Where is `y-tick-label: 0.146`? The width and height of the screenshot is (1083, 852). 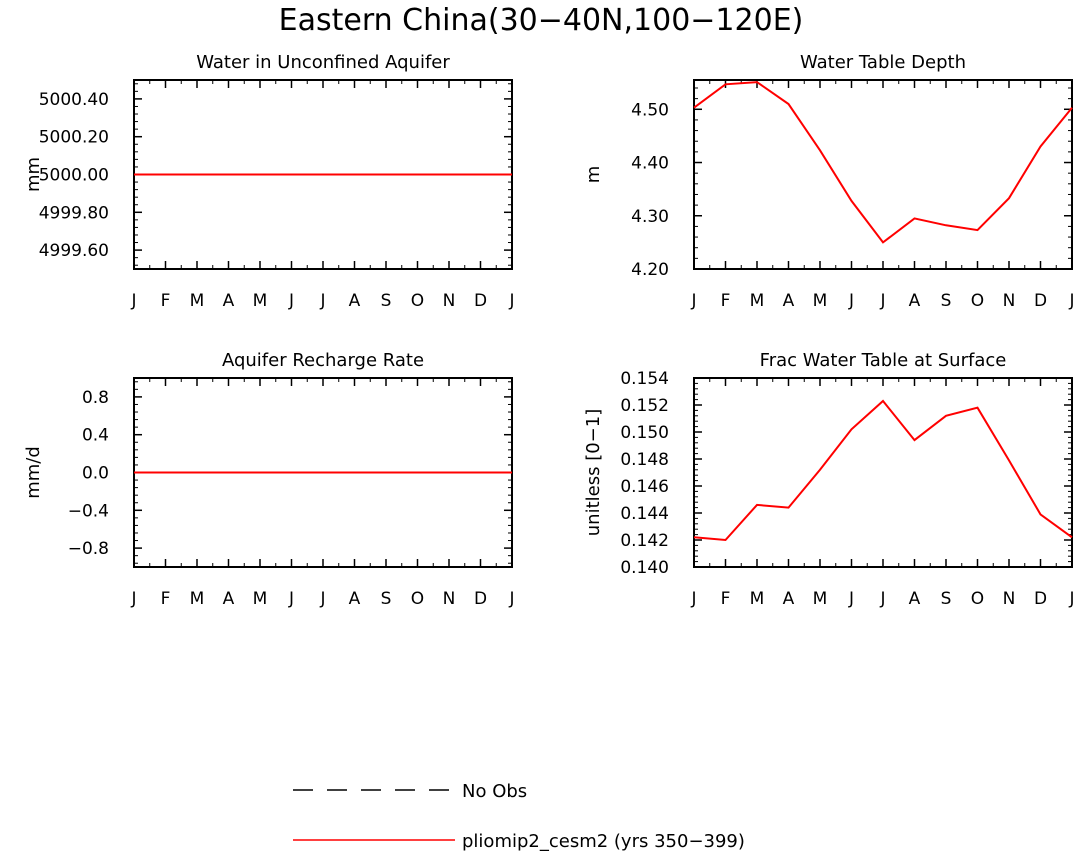
y-tick-label: 0.146 is located at coordinates (644, 487).